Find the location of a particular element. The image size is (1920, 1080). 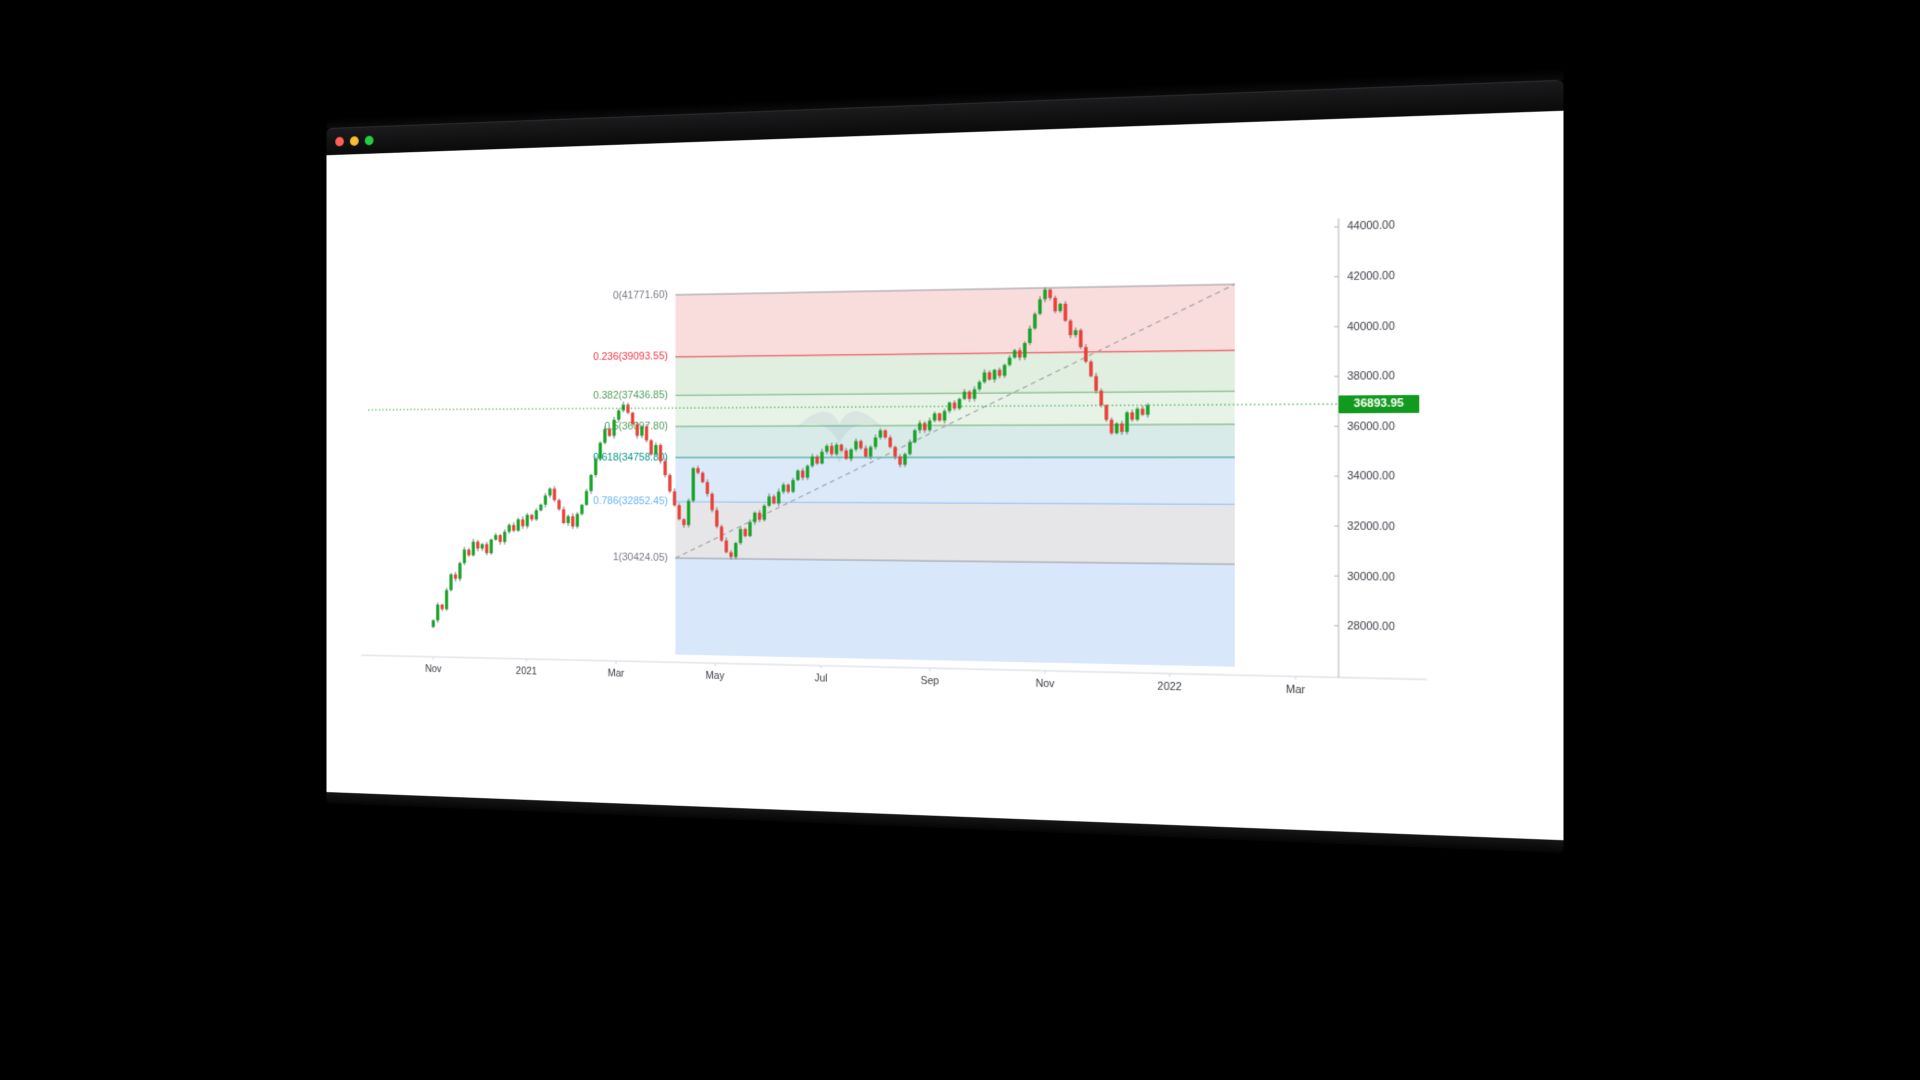

svg-text: 32000.00 is located at coordinates (1371, 527).